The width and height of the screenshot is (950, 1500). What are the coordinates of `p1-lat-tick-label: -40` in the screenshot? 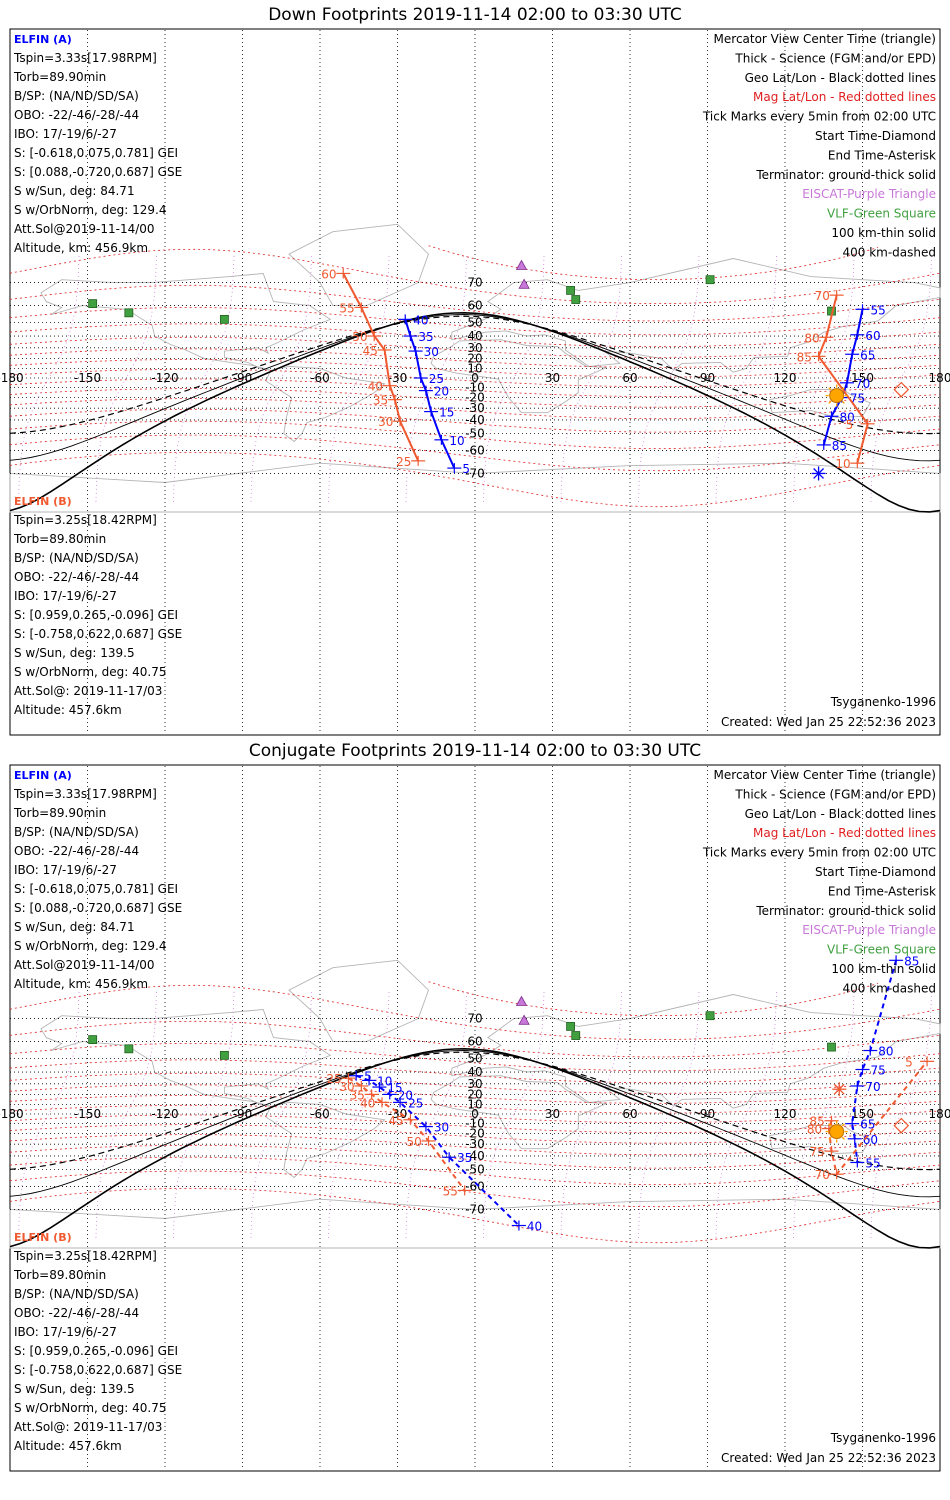 It's located at (475, 420).